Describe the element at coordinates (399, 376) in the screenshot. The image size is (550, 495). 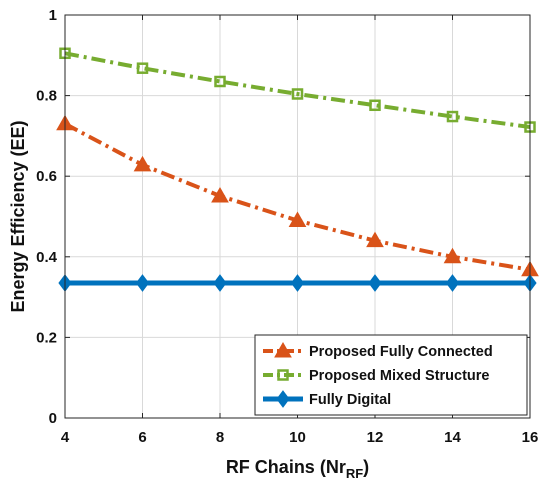
I see `legend-label: Proposed Mixed Structure` at that location.